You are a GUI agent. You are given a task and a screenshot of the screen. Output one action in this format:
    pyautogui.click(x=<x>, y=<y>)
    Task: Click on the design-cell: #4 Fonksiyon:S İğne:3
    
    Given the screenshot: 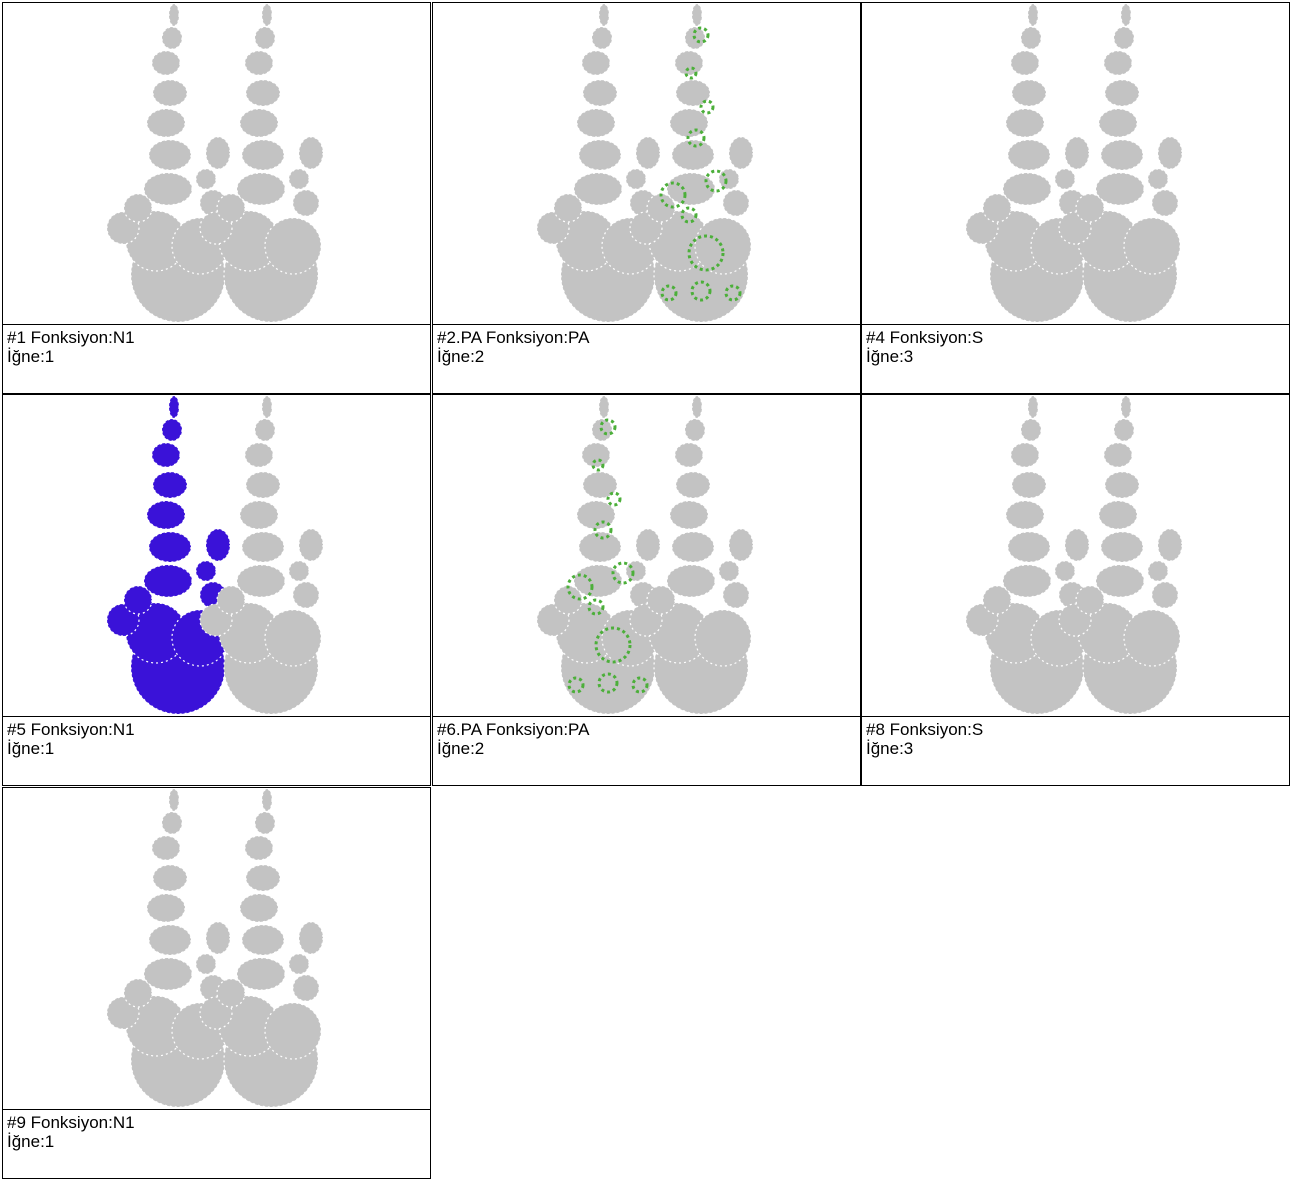 What is the action you would take?
    pyautogui.click(x=1075, y=198)
    